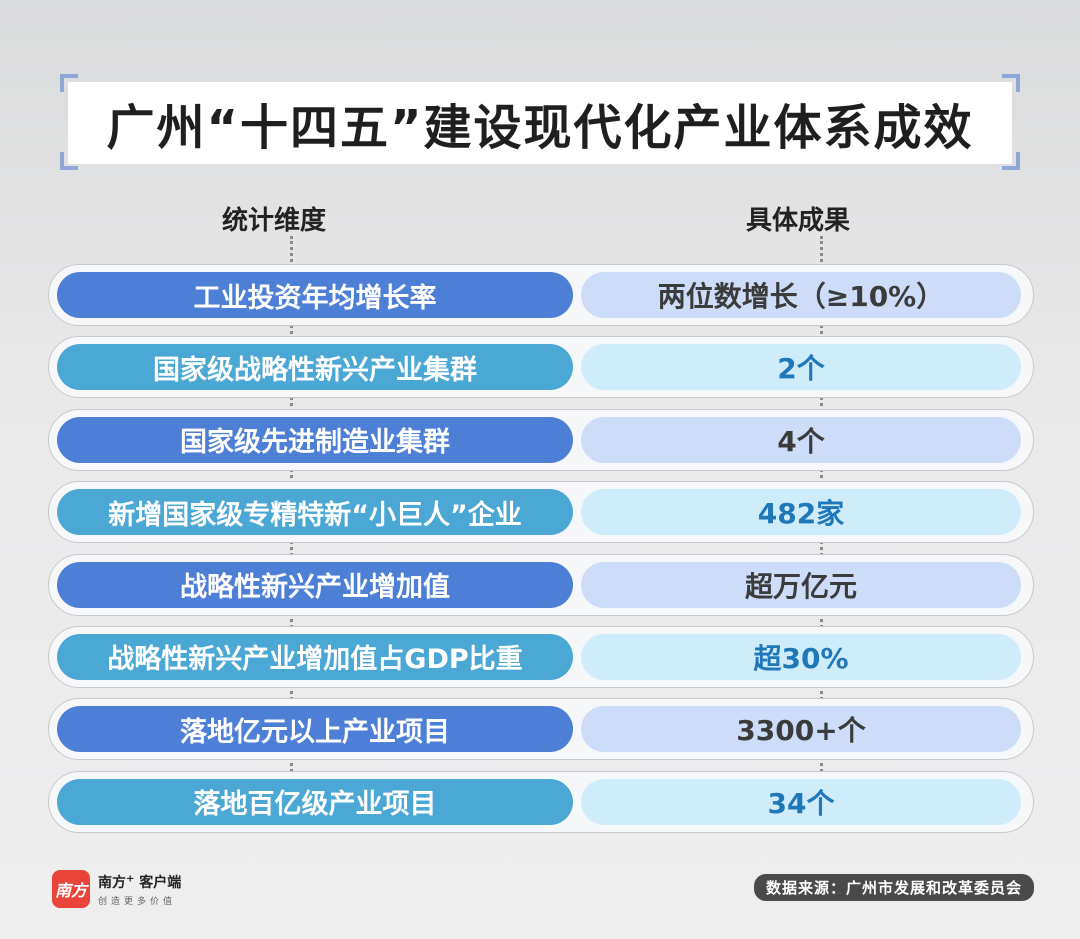  I want to click on logo-slogan: 创造更多价值, so click(137, 901).